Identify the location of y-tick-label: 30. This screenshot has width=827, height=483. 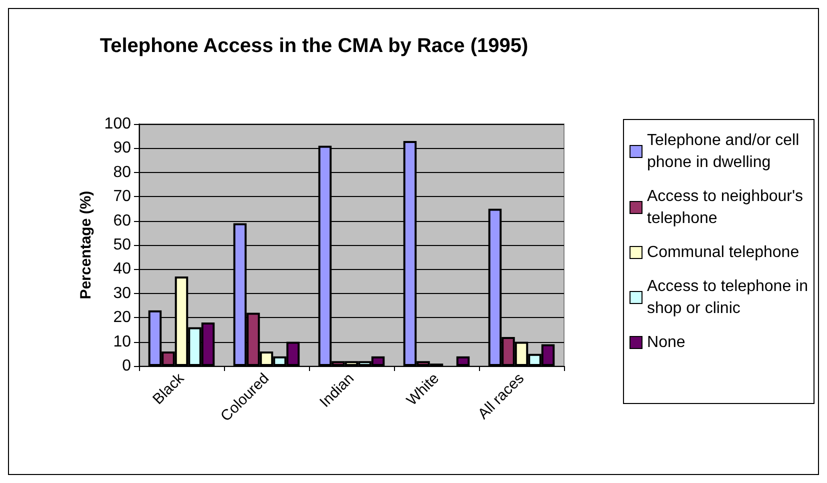
(122, 293).